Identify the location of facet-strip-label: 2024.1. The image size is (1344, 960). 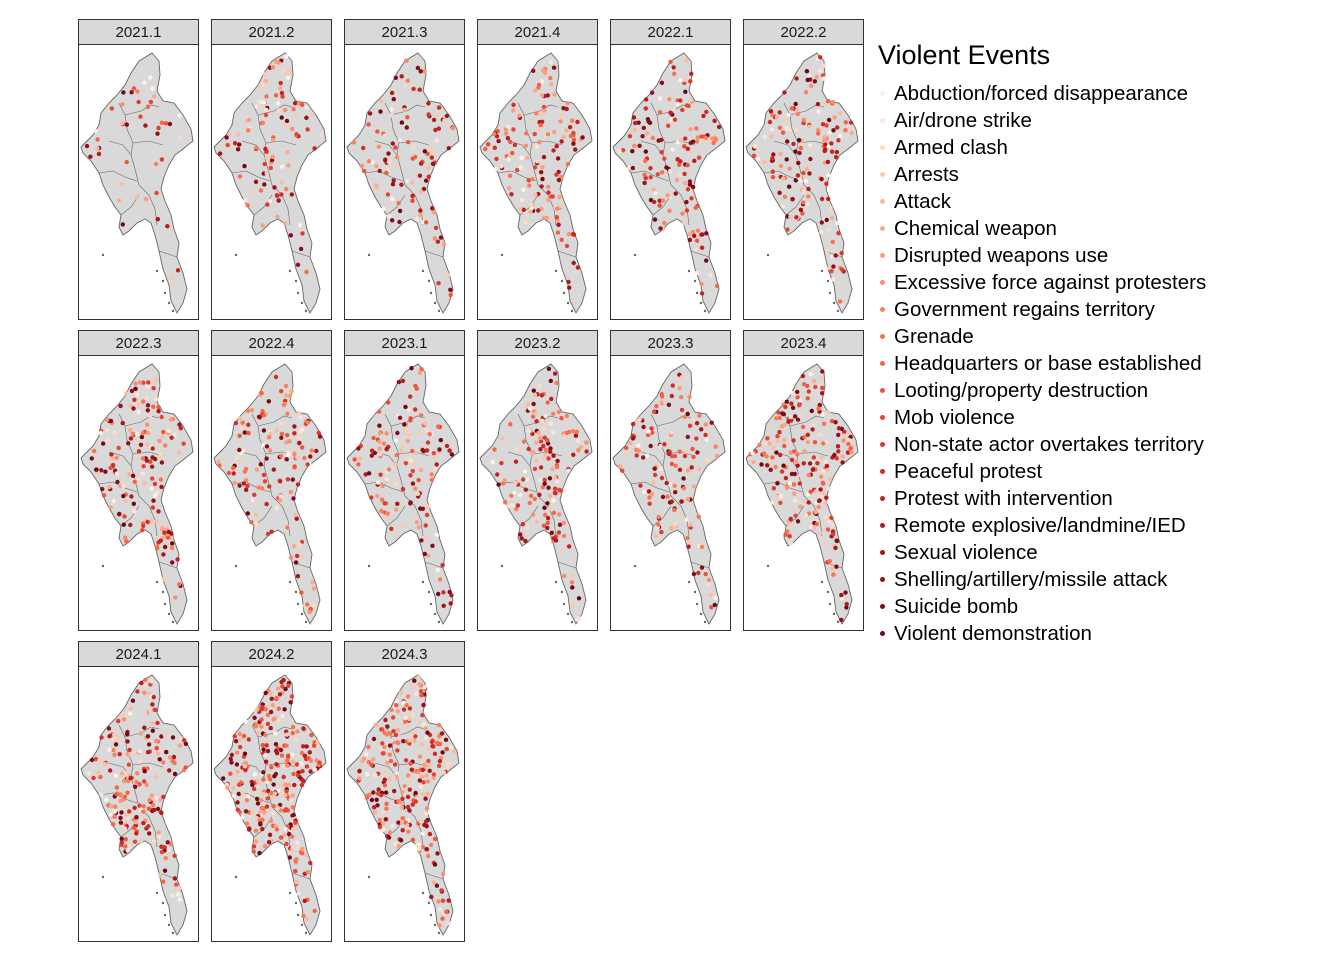
(138, 654).